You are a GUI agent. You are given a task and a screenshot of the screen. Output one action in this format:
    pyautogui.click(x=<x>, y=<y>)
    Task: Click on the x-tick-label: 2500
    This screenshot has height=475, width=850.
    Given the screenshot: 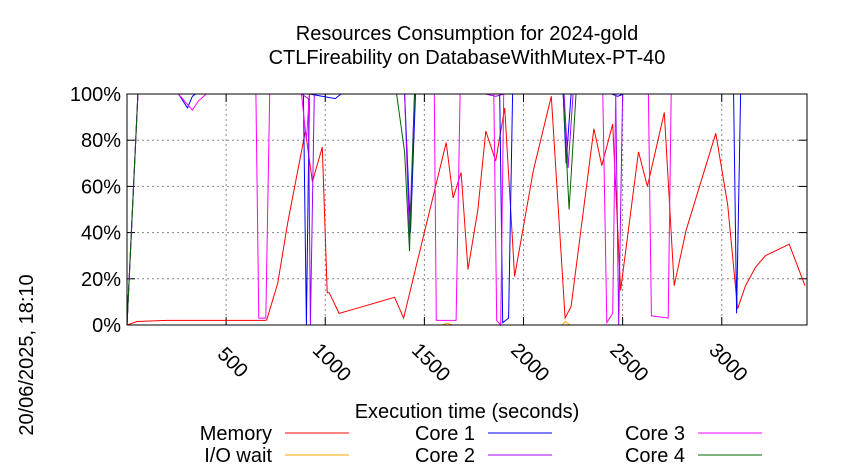 What is the action you would take?
    pyautogui.click(x=628, y=362)
    